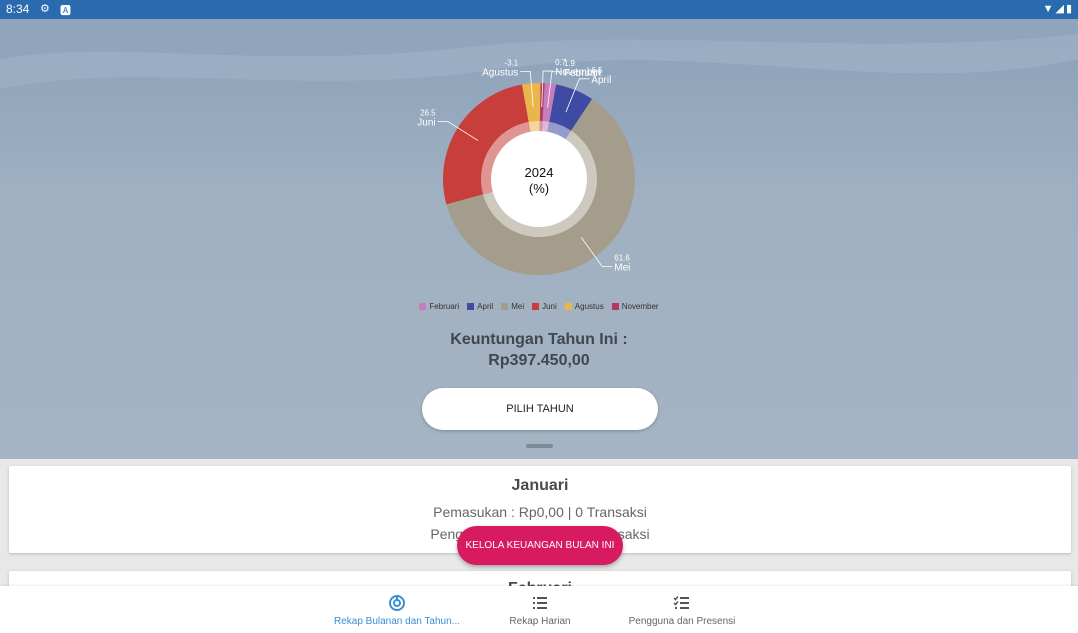 The width and height of the screenshot is (1078, 633). I want to click on value-label-agustus: -3.1, so click(511, 62).